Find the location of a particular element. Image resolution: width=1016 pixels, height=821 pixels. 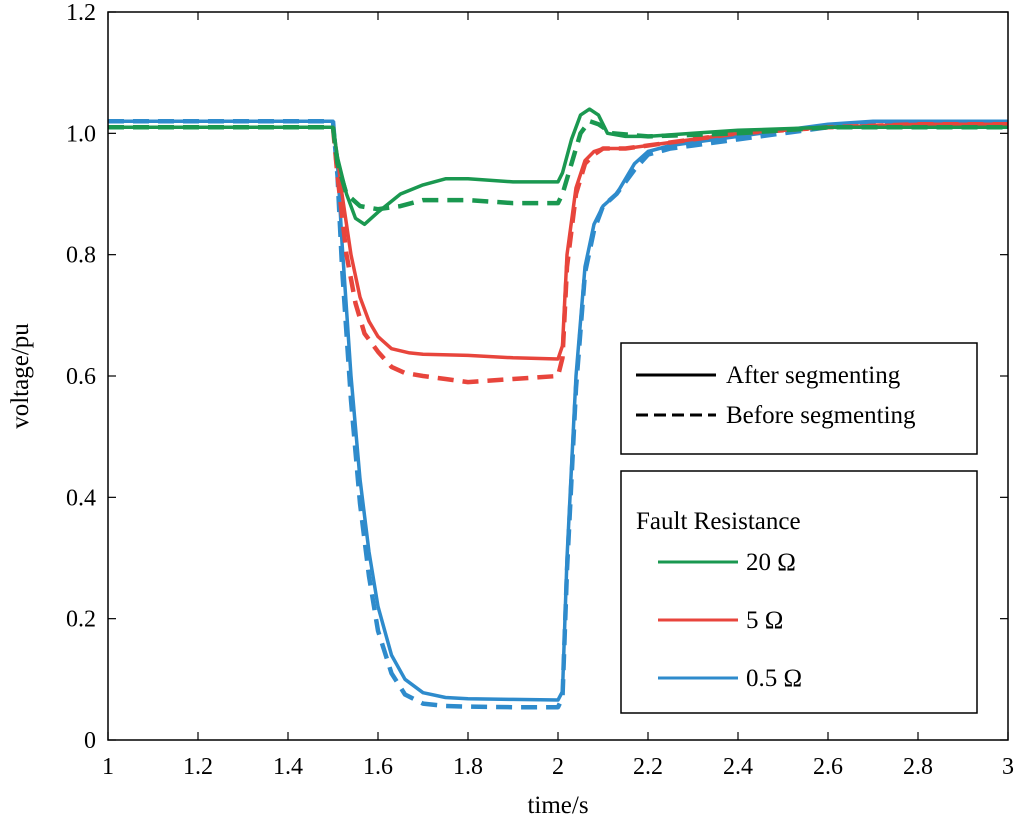

x-tick-label: 1 is located at coordinates (108, 767).